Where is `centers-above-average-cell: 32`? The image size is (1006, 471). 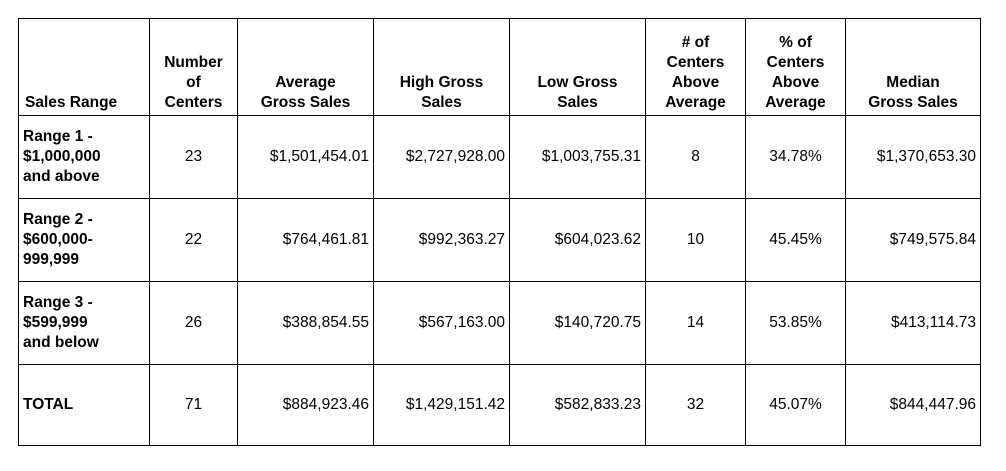
centers-above-average-cell: 32 is located at coordinates (695, 405).